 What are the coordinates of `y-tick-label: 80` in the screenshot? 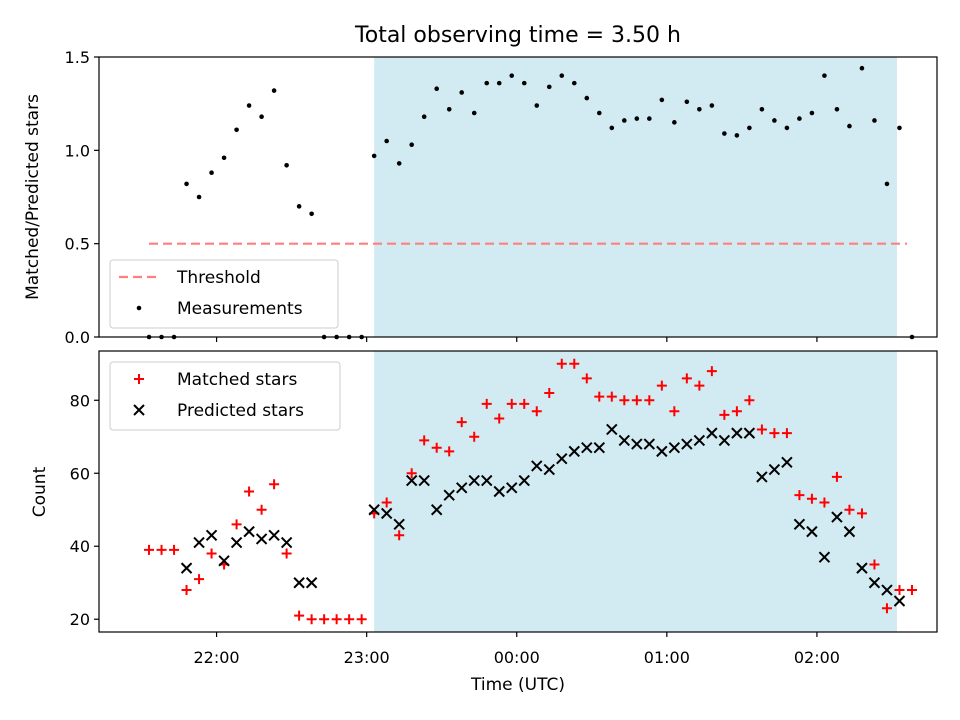 It's located at (80, 400).